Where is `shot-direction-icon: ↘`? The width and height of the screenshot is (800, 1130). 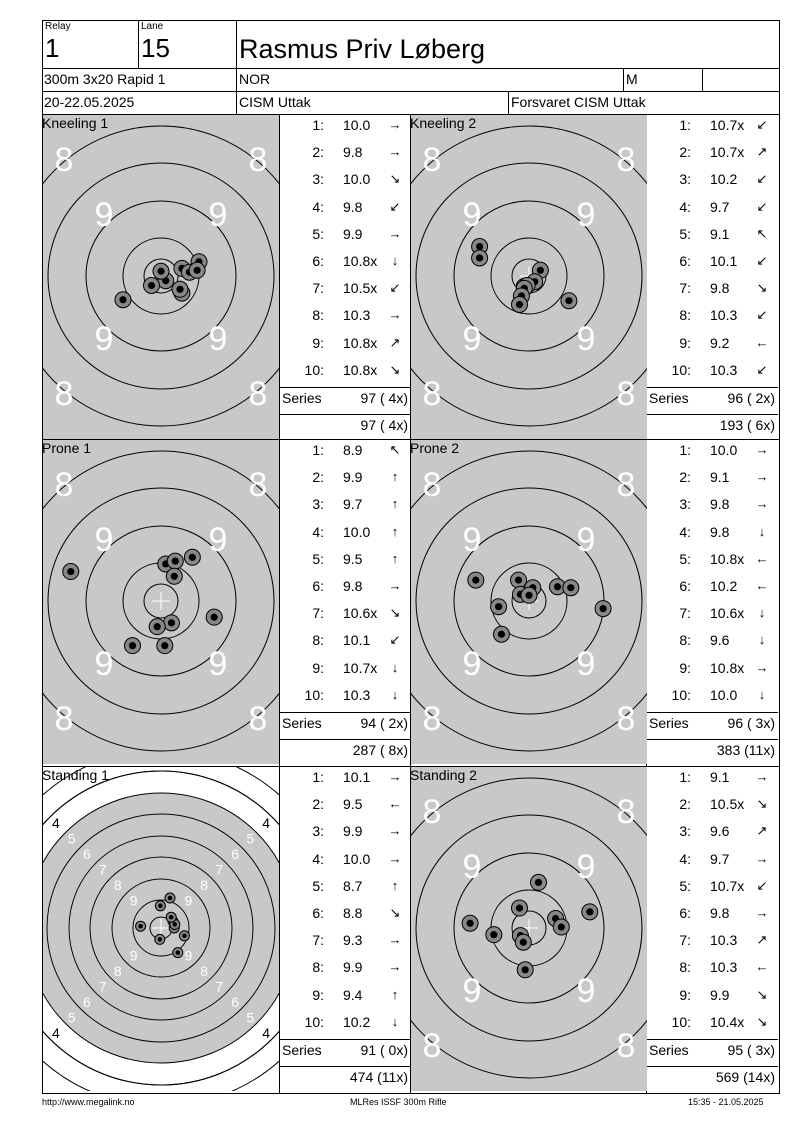 shot-direction-icon: ↘ is located at coordinates (762, 994).